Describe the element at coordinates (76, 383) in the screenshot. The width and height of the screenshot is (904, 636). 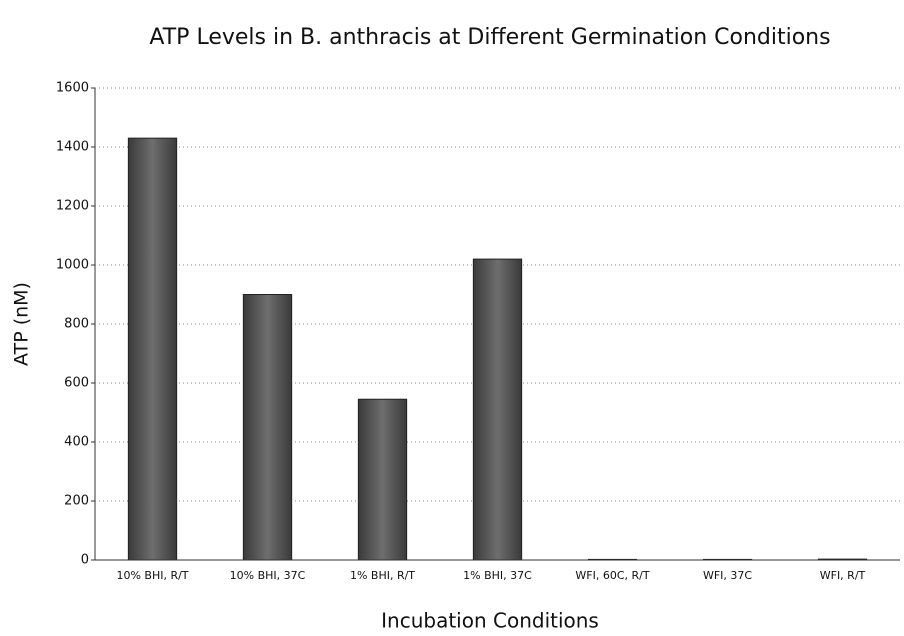
I see `y-tick-label: 600` at that location.